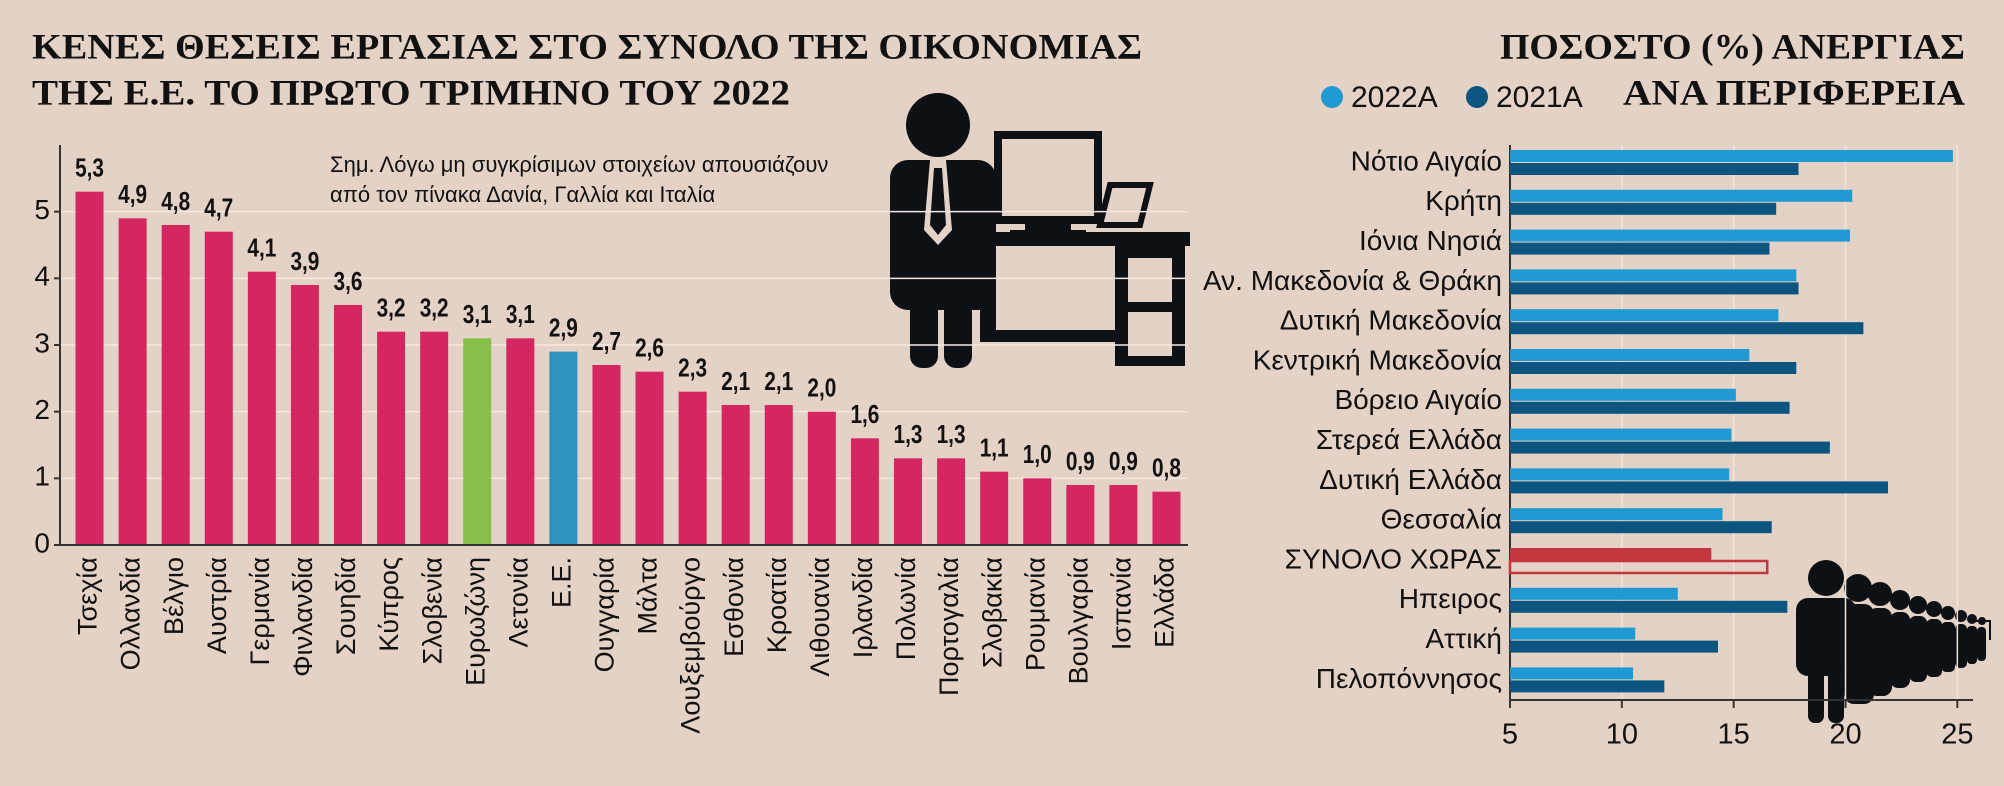 The width and height of the screenshot is (2004, 786). What do you see at coordinates (304, 261) in the screenshot?
I see `value-label: 3,9` at bounding box center [304, 261].